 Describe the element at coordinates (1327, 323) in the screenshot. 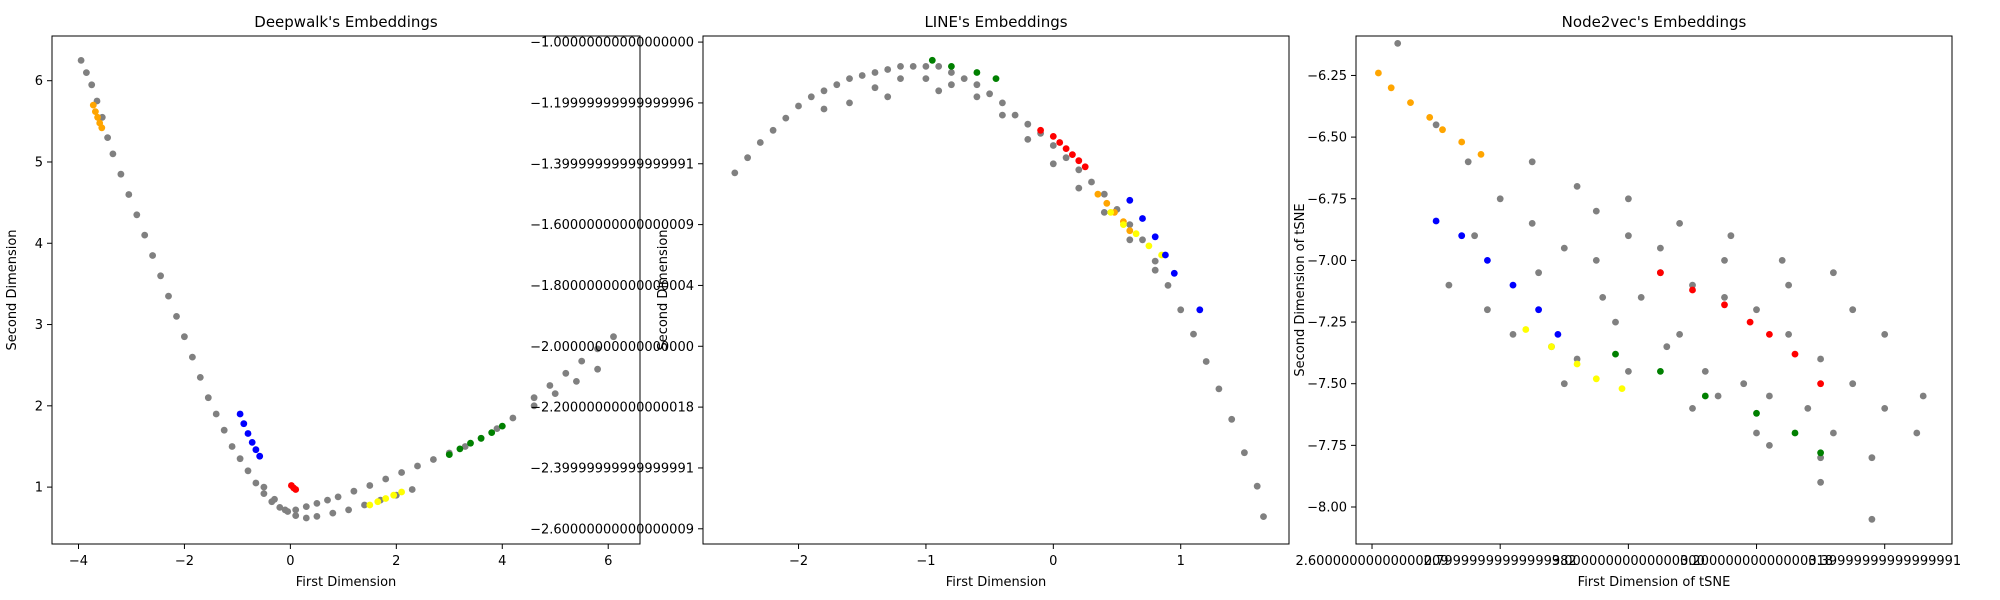

I see `y-tick-label: −7.25` at that location.